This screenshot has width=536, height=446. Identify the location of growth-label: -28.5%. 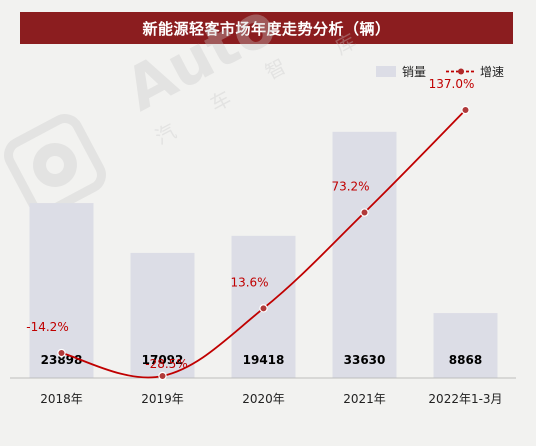
(166, 364).